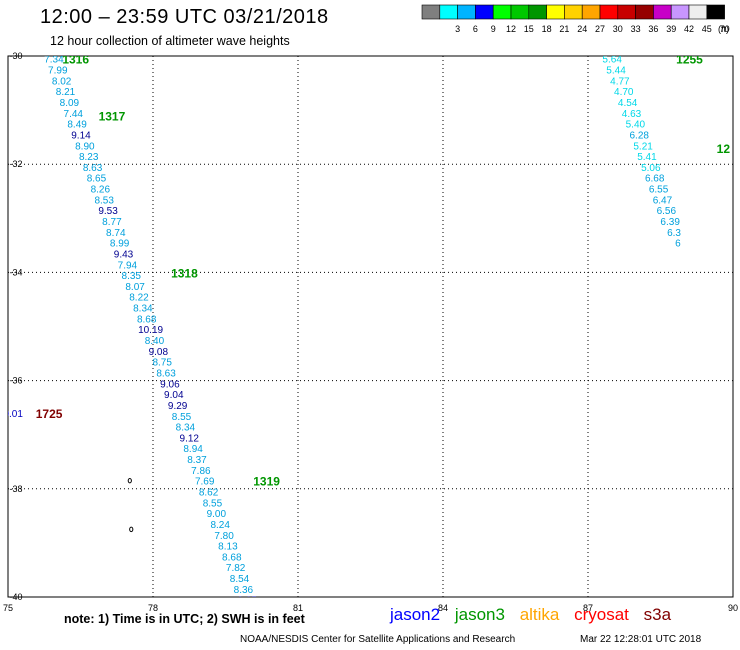  Describe the element at coordinates (457, 29) in the screenshot. I see `legend-label: 3` at that location.